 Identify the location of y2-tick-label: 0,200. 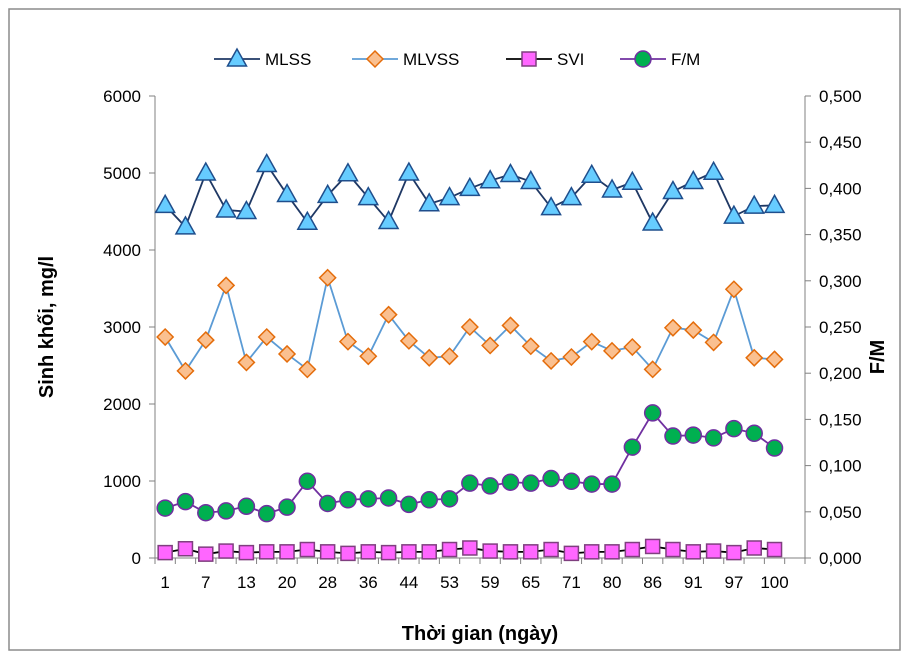
(840, 373).